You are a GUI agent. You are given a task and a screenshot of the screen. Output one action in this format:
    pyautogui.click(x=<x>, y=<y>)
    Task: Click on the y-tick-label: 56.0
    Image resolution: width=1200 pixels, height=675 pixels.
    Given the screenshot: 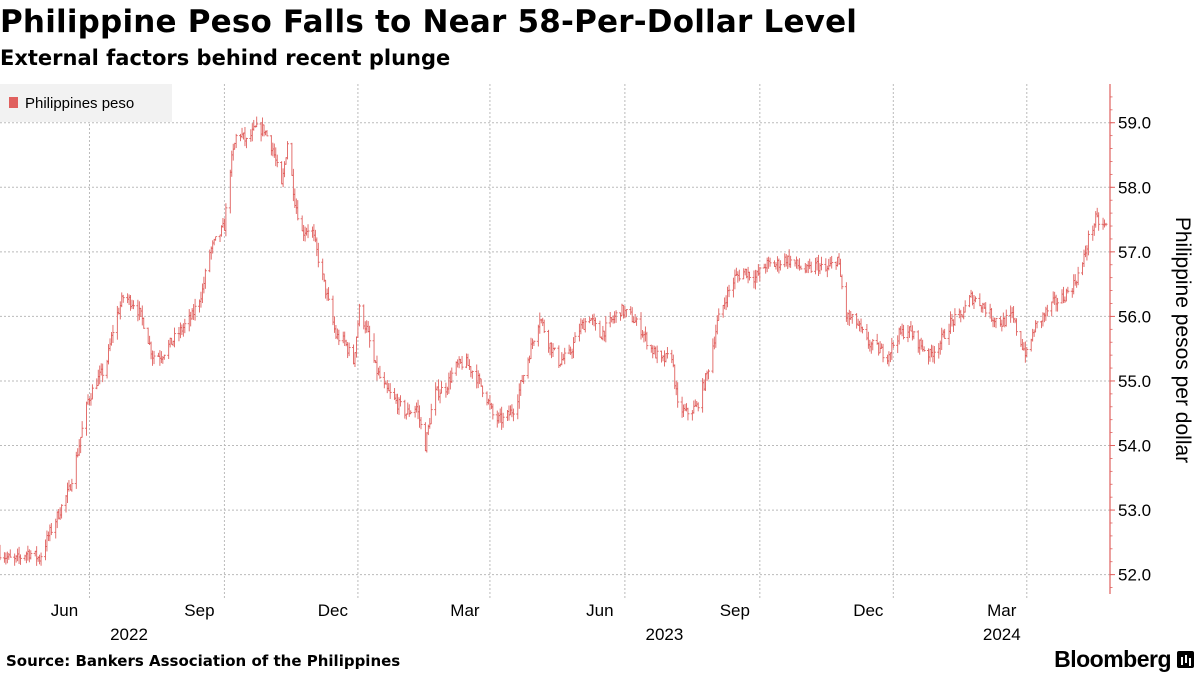 What is the action you would take?
    pyautogui.click(x=1134, y=316)
    